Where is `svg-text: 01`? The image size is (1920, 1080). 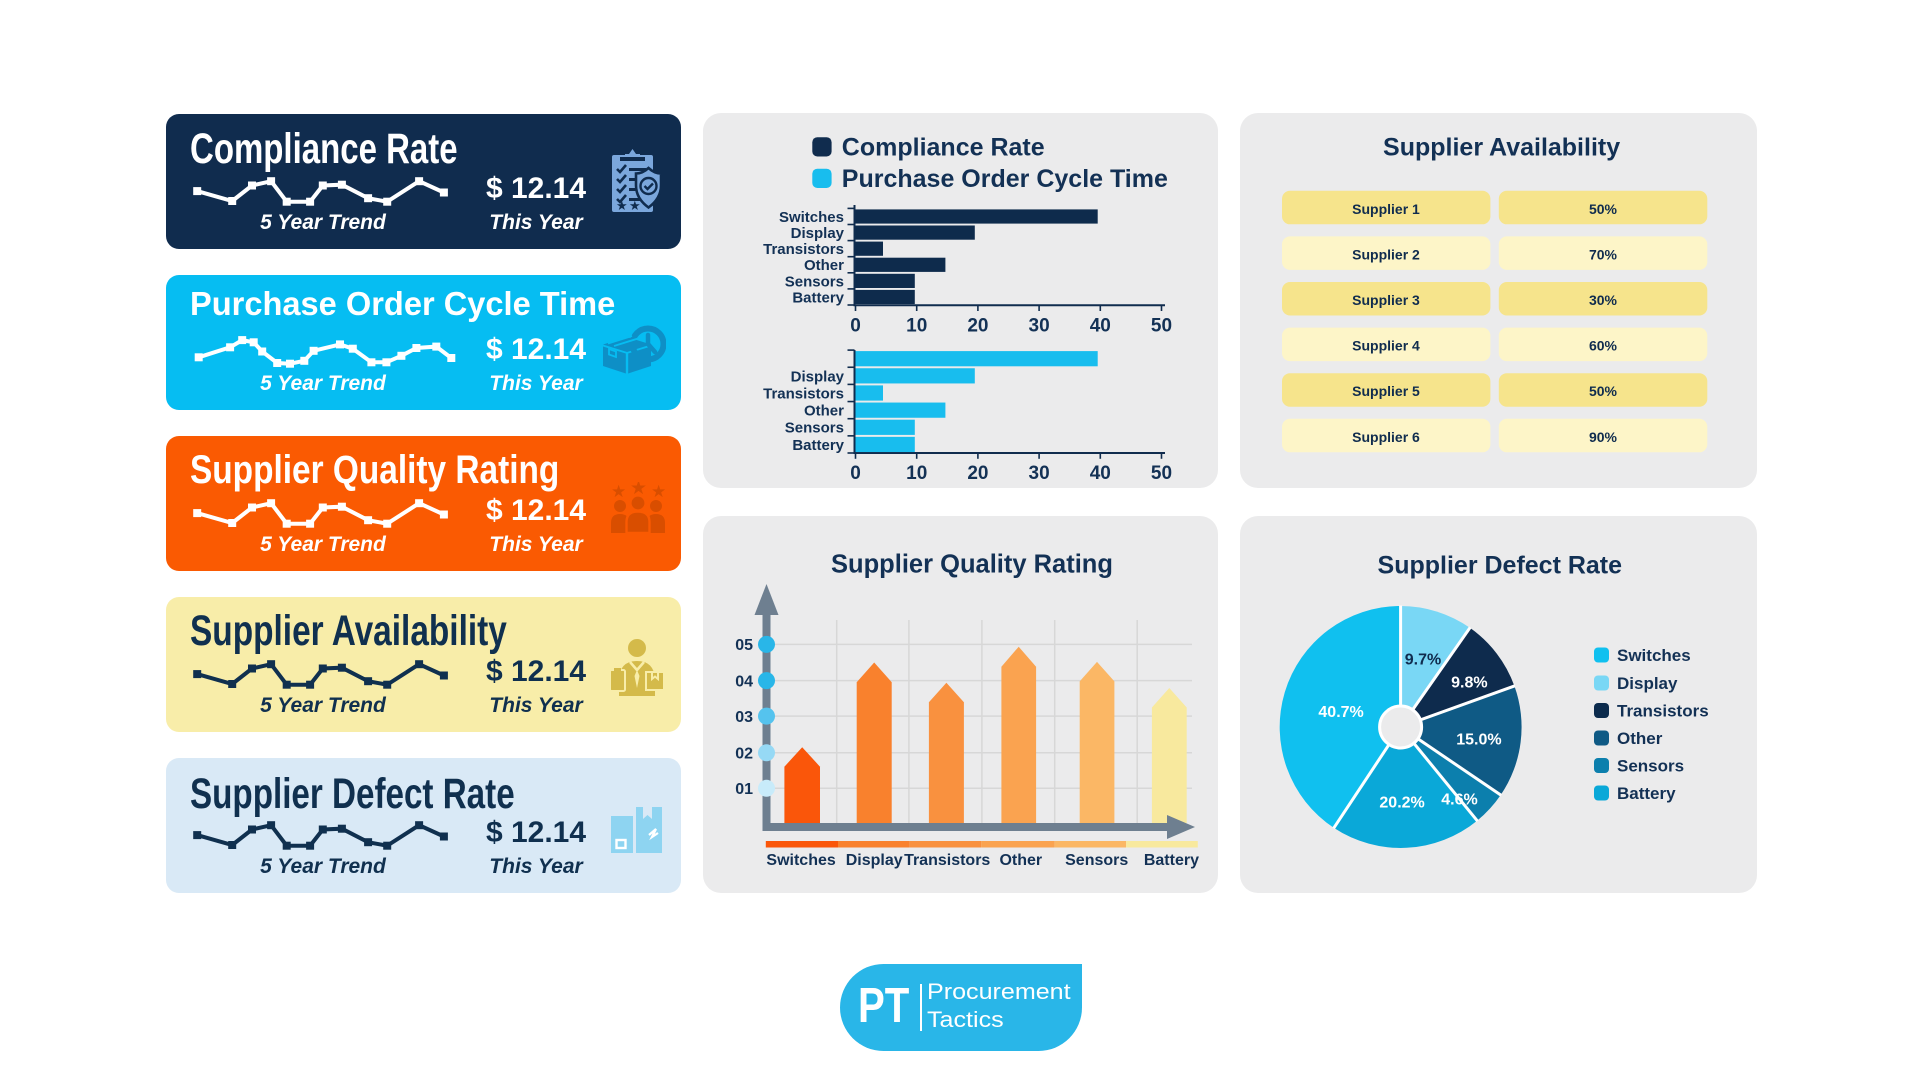
svg-text: 01 is located at coordinates (744, 789).